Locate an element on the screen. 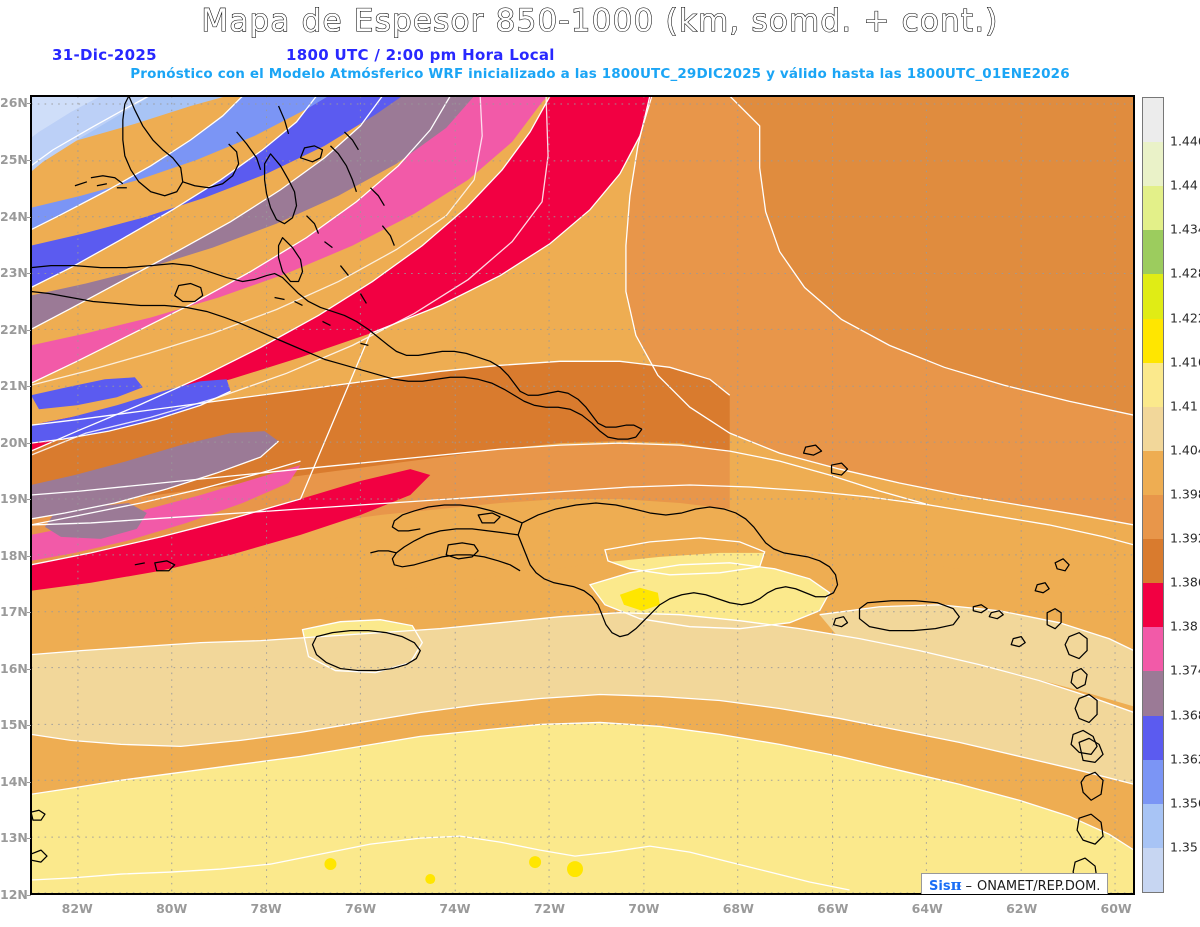  attribution-brand-mark: π̵ is located at coordinates (956, 885).